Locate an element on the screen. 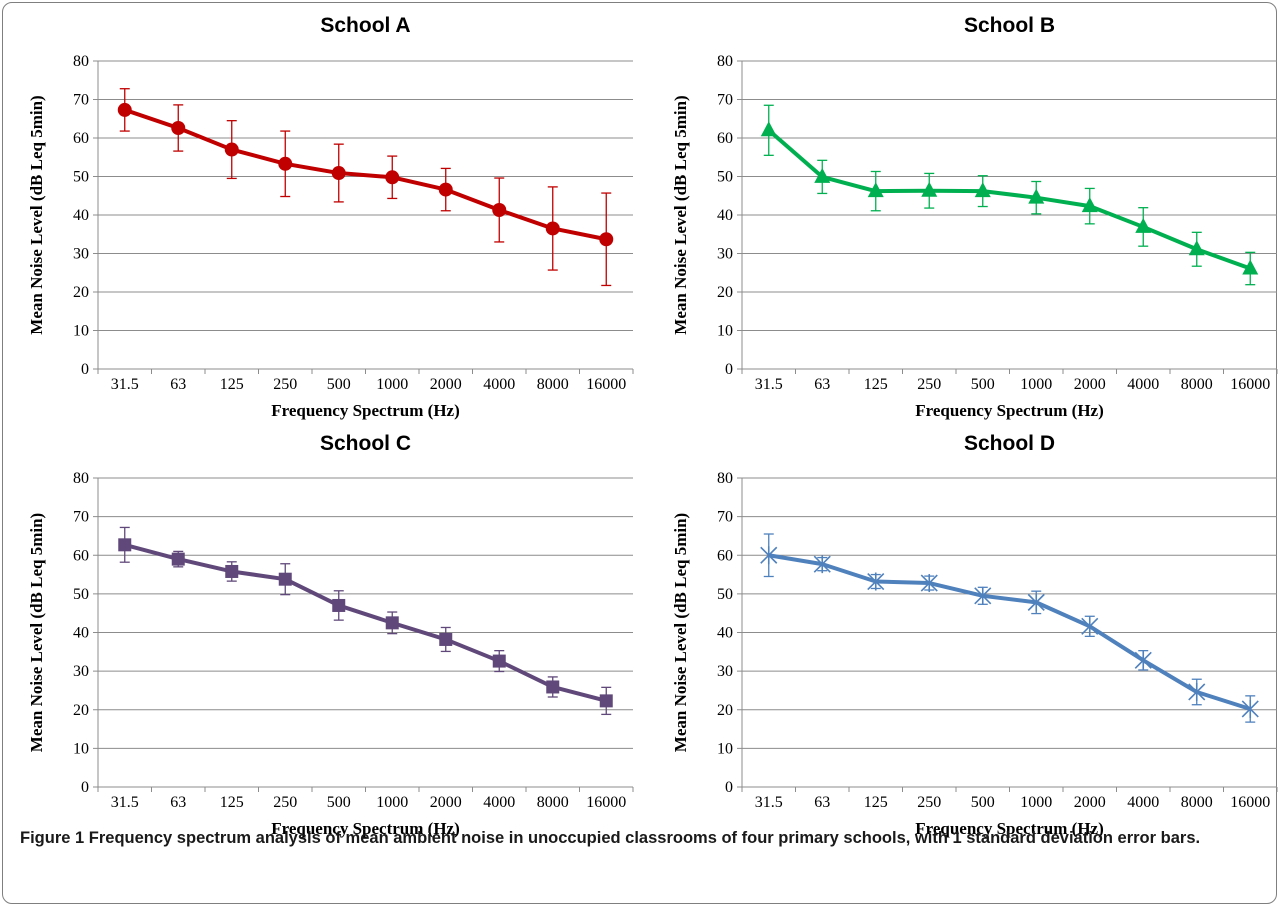 This screenshot has width=1281, height=908. chart-title: School C is located at coordinates (365, 443).